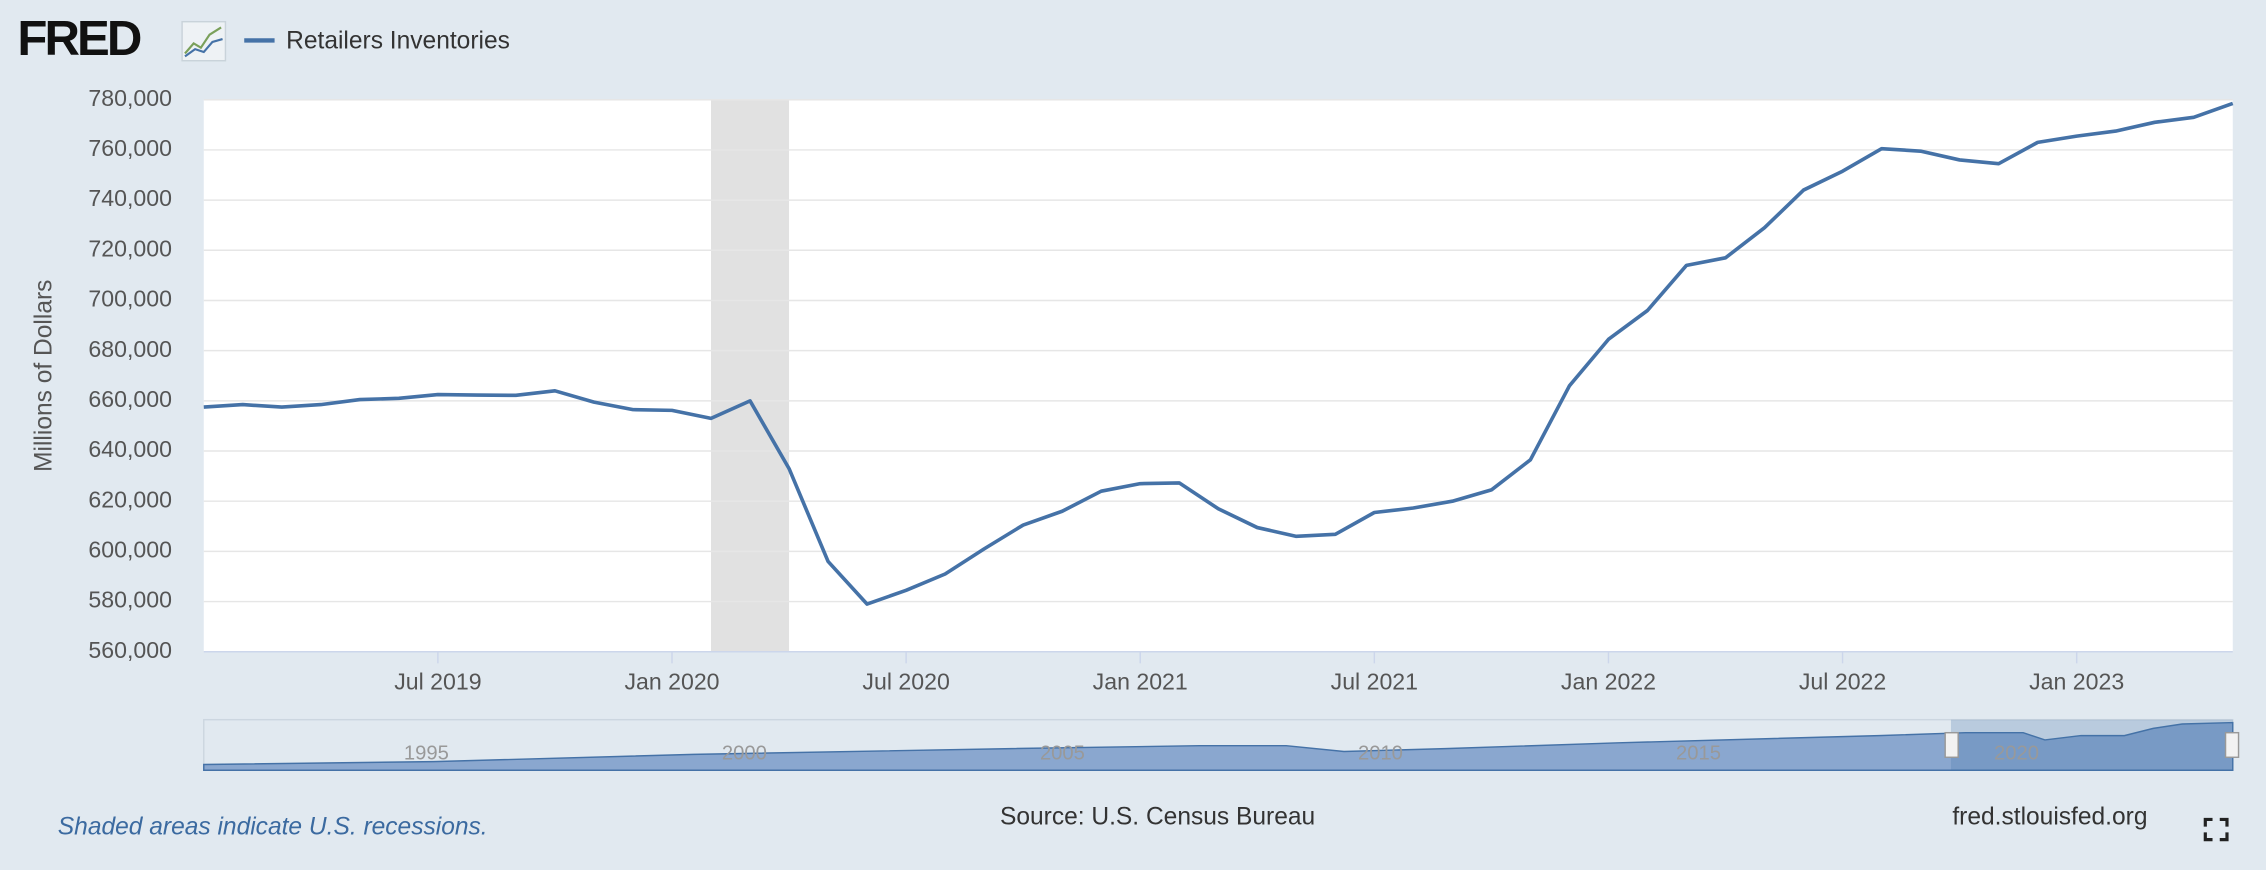  Describe the element at coordinates (1374, 682) in the screenshot. I see `x-tick-label: Jul 2021` at that location.